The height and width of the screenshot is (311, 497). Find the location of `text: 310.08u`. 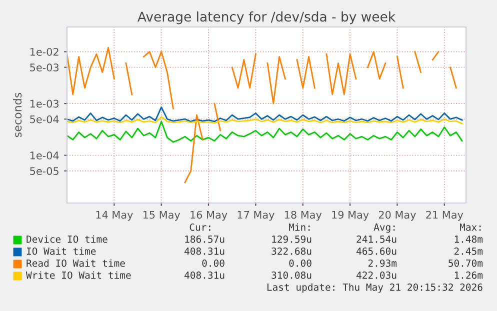

text: 310.08u is located at coordinates (292, 275).